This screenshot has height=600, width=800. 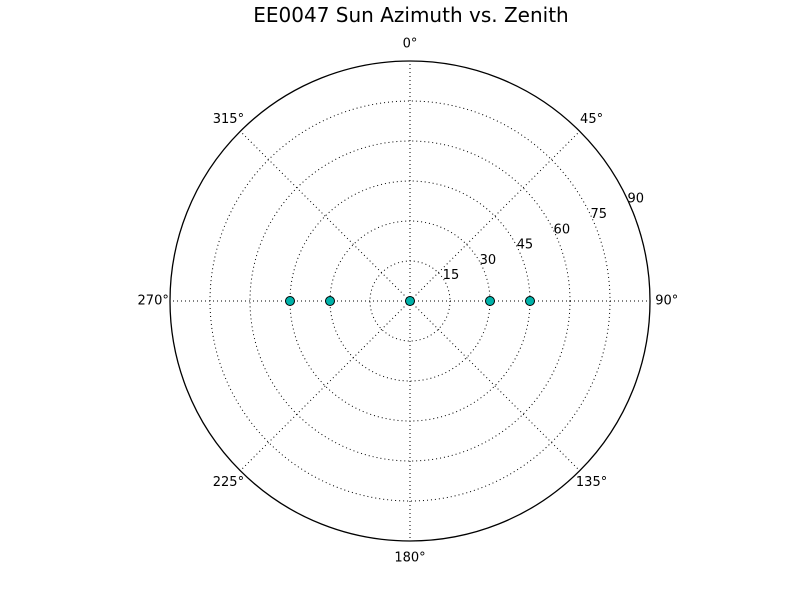 I want to click on theta-tick-label: 225°, so click(x=228, y=482).